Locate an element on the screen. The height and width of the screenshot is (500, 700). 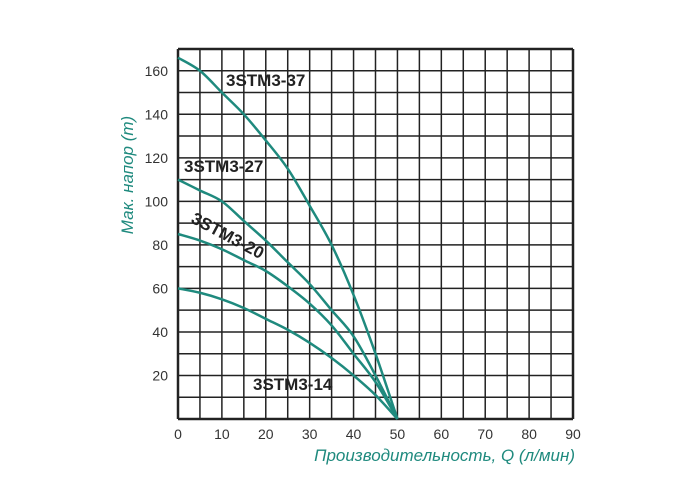
x-tick-label: 70 is located at coordinates (485, 434).